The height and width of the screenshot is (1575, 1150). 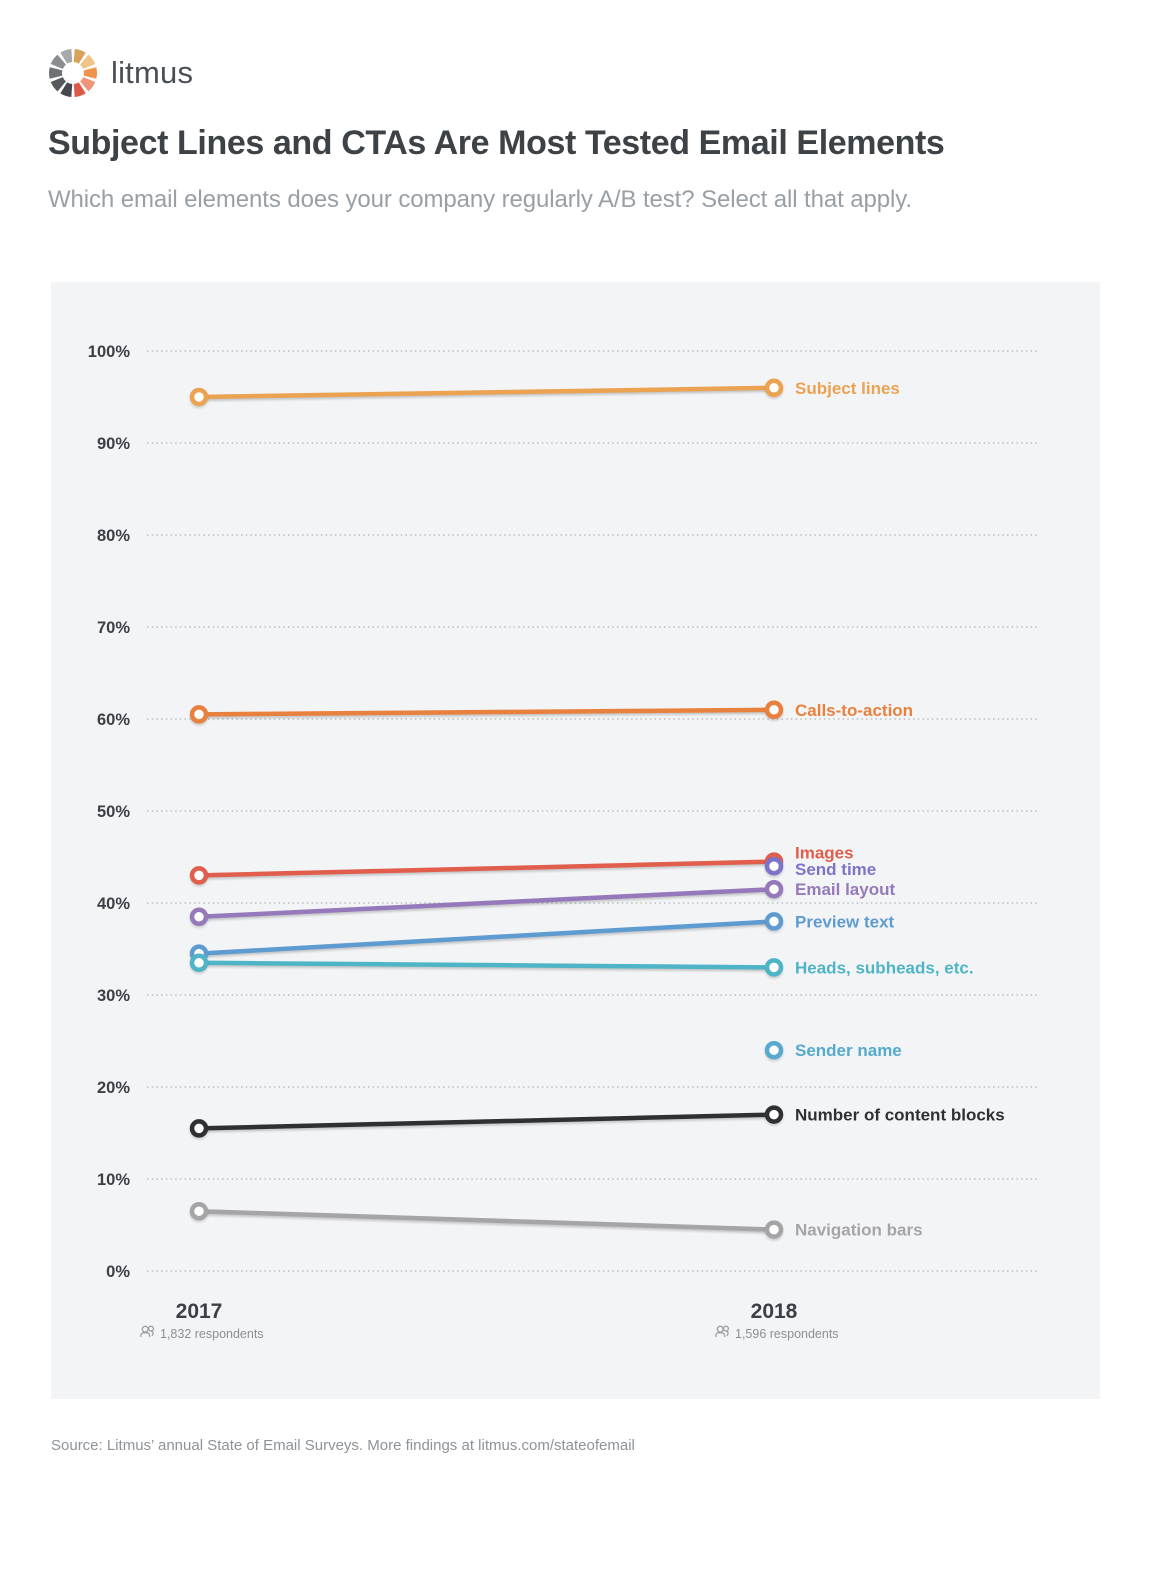 I want to click on respondents-label-2017: 1,832 respondents, so click(x=212, y=1334).